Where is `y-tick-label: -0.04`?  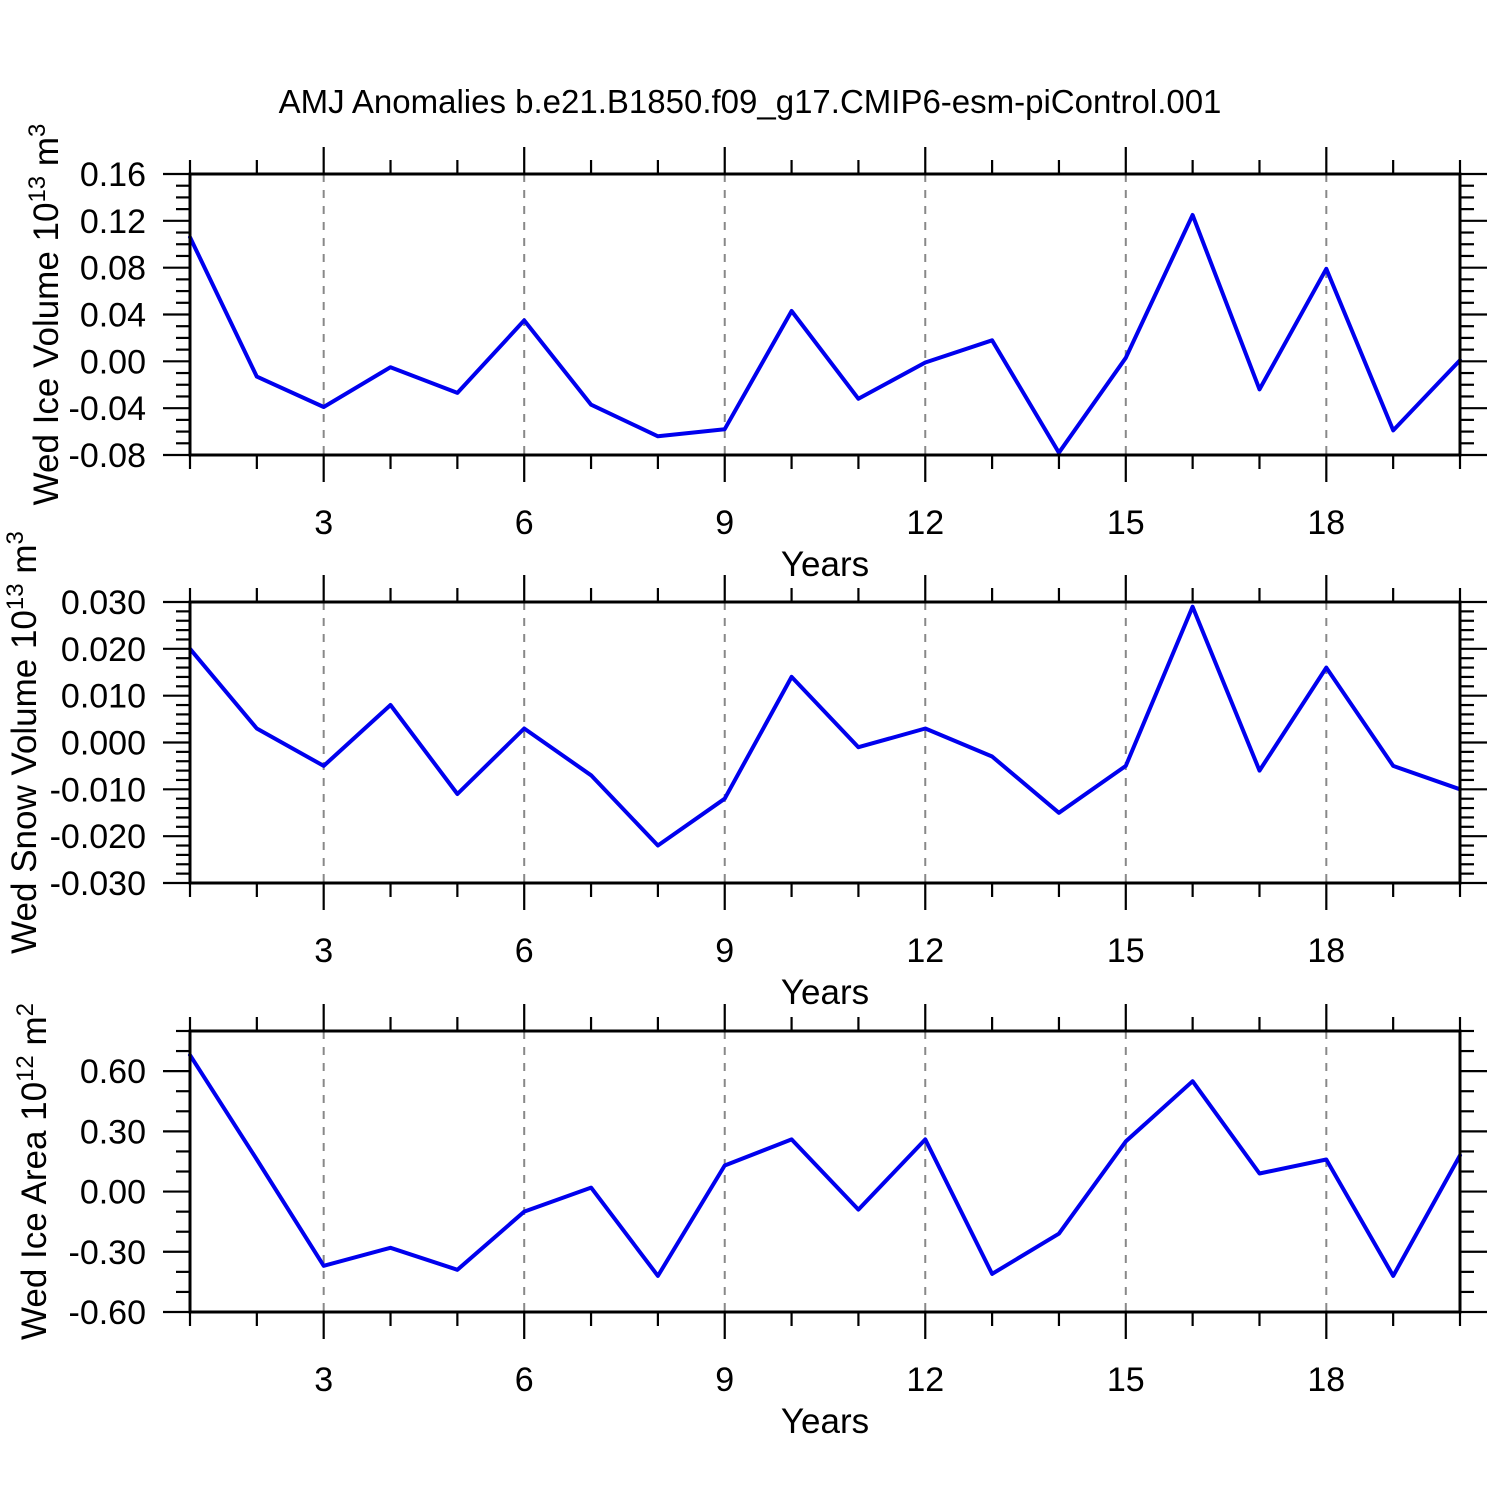 y-tick-label: -0.04 is located at coordinates (108, 409).